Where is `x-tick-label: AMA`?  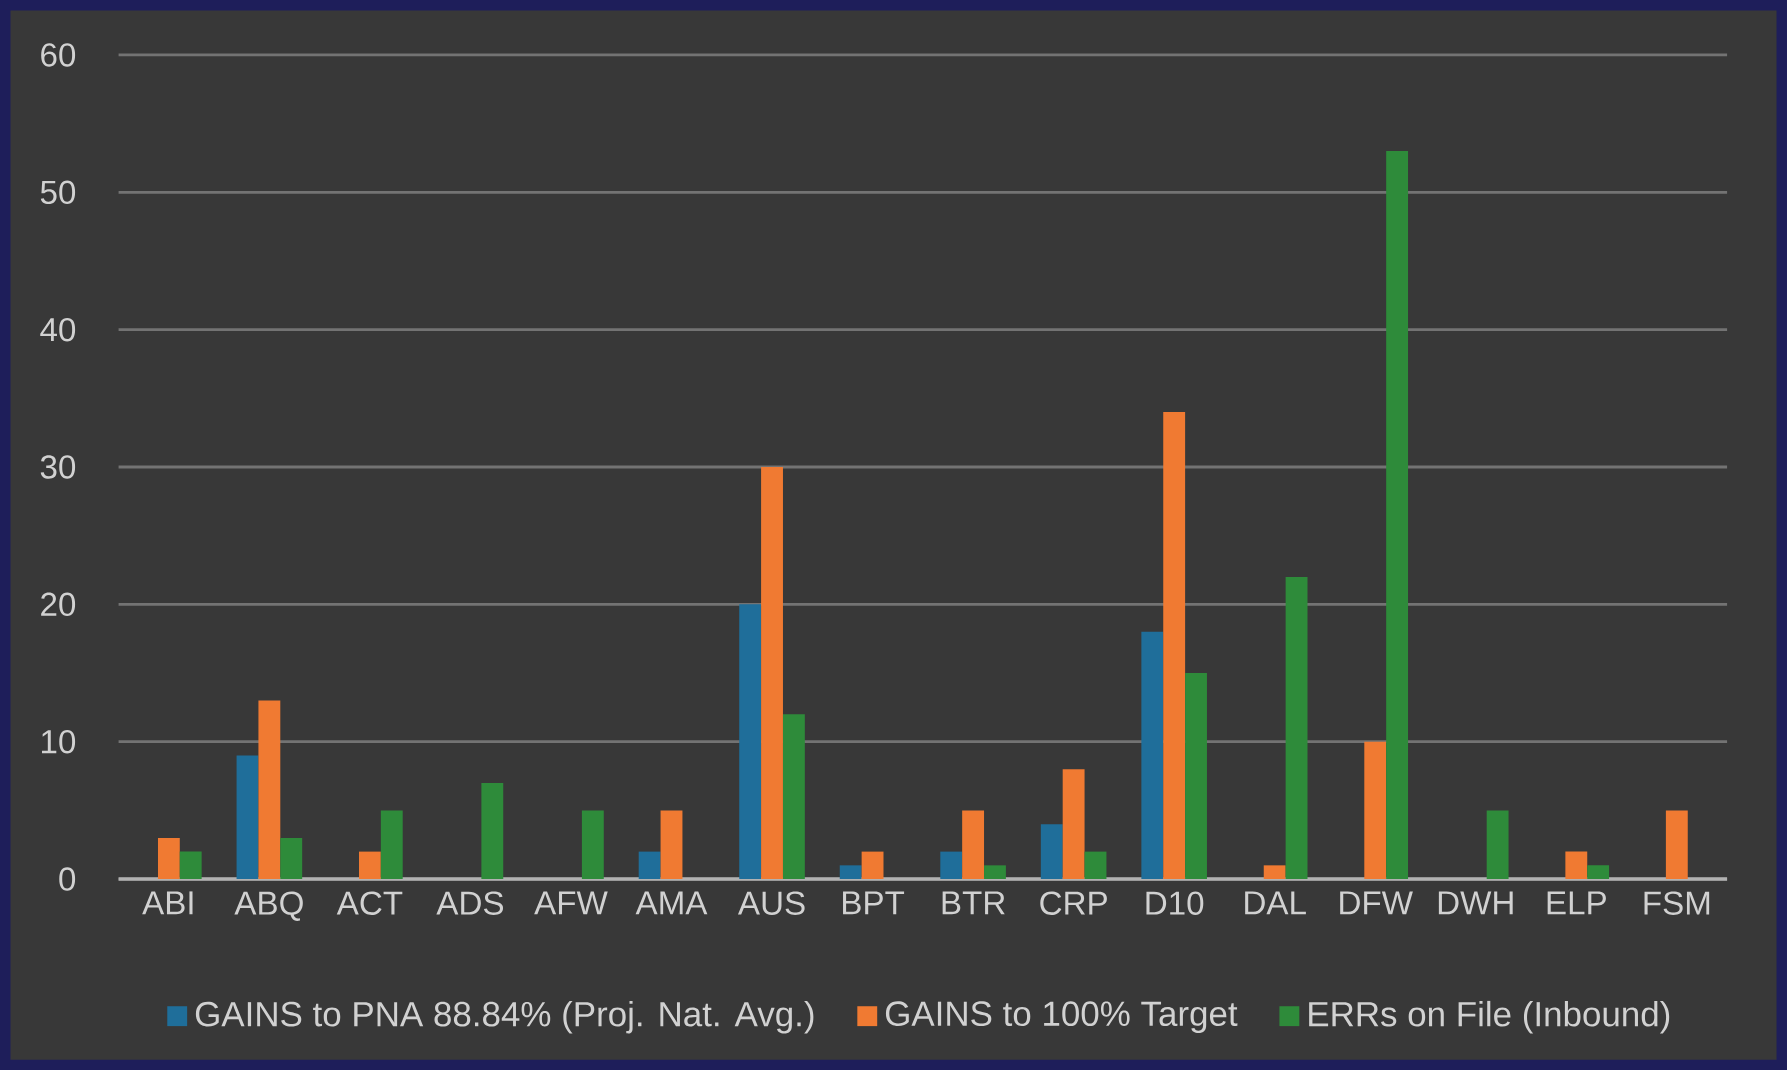 x-tick-label: AMA is located at coordinates (671, 903).